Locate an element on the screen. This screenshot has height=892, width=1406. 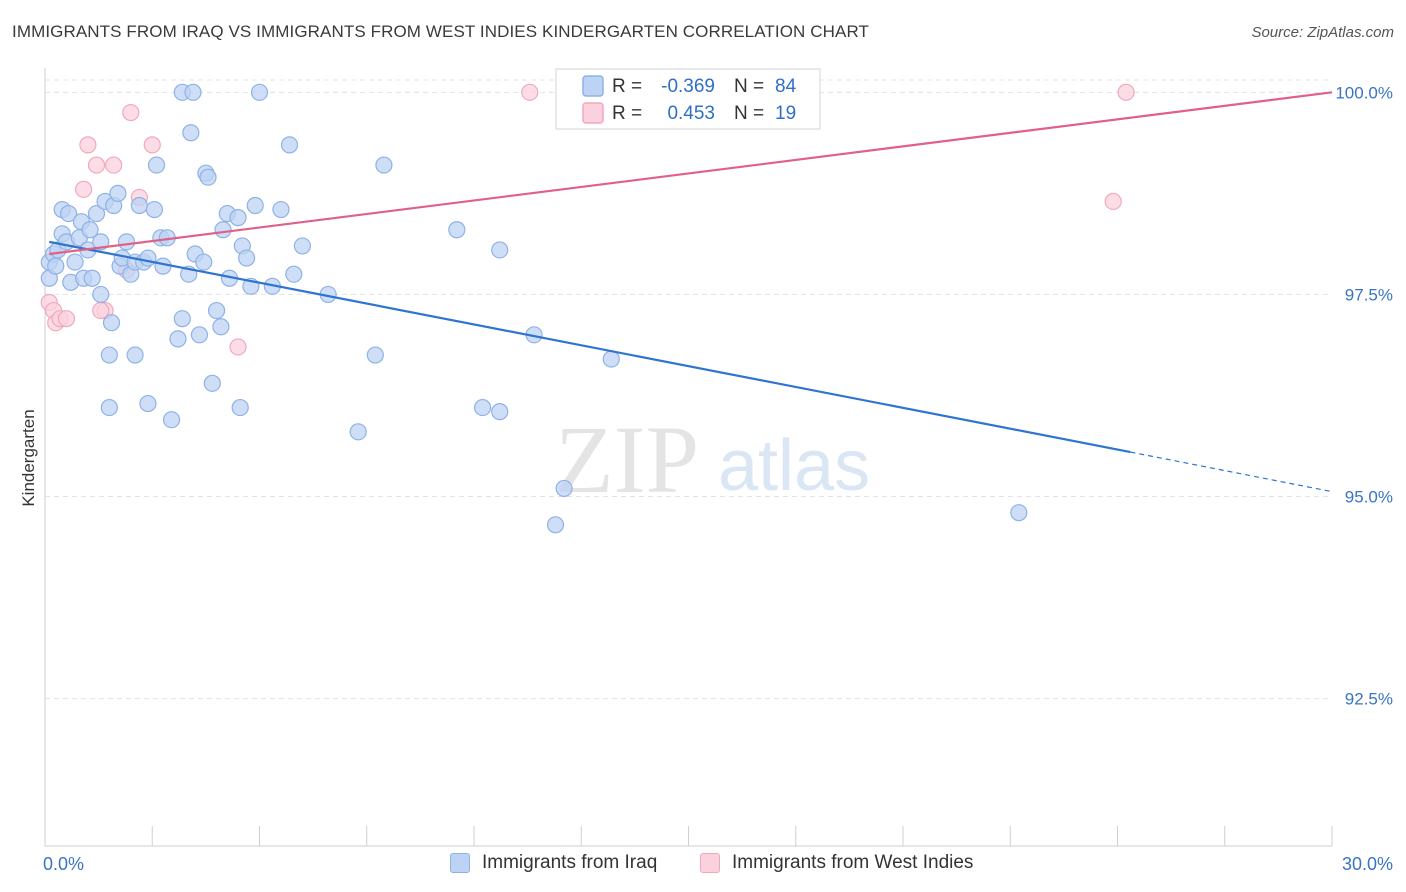
stats-r-value: 0.453 is located at coordinates (691, 113).